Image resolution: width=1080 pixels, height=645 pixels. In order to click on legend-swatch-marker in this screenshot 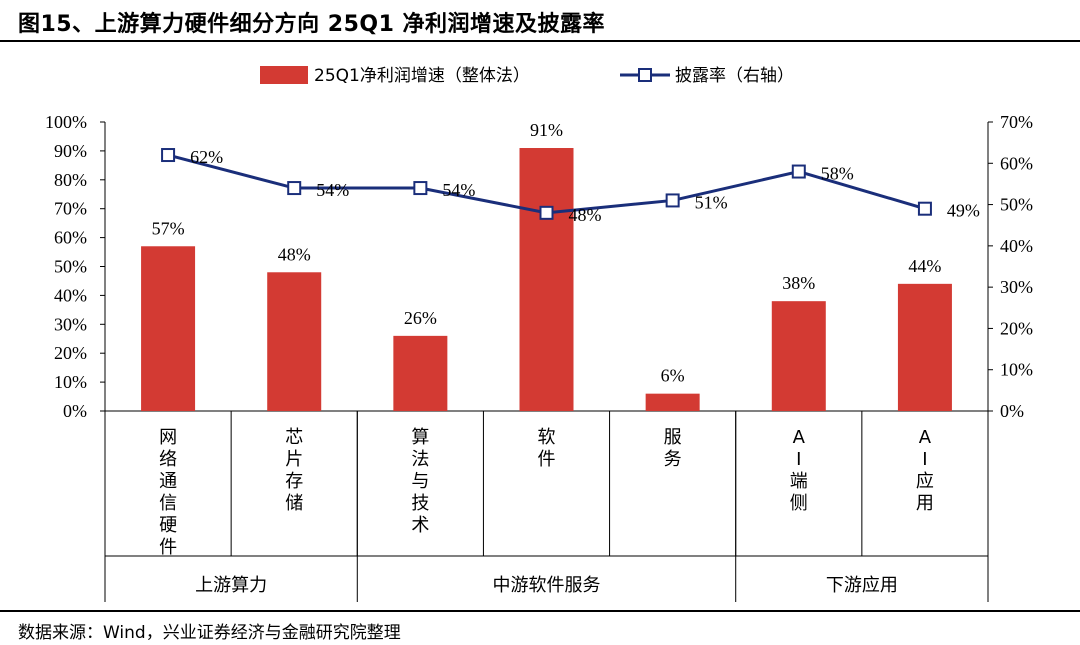, I will do `click(645, 75)`.